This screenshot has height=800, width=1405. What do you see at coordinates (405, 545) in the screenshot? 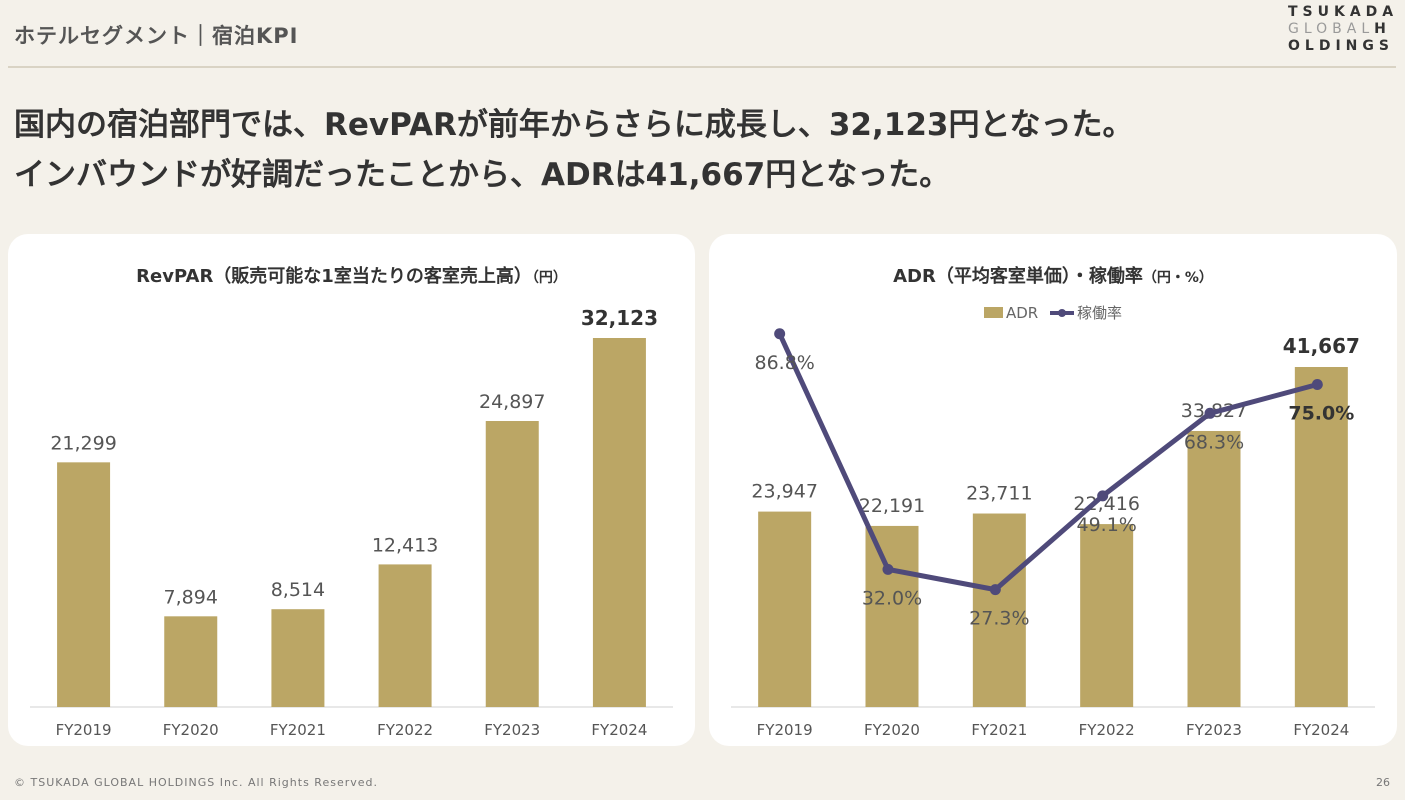
I see `revpar-value-label: 12,413` at bounding box center [405, 545].